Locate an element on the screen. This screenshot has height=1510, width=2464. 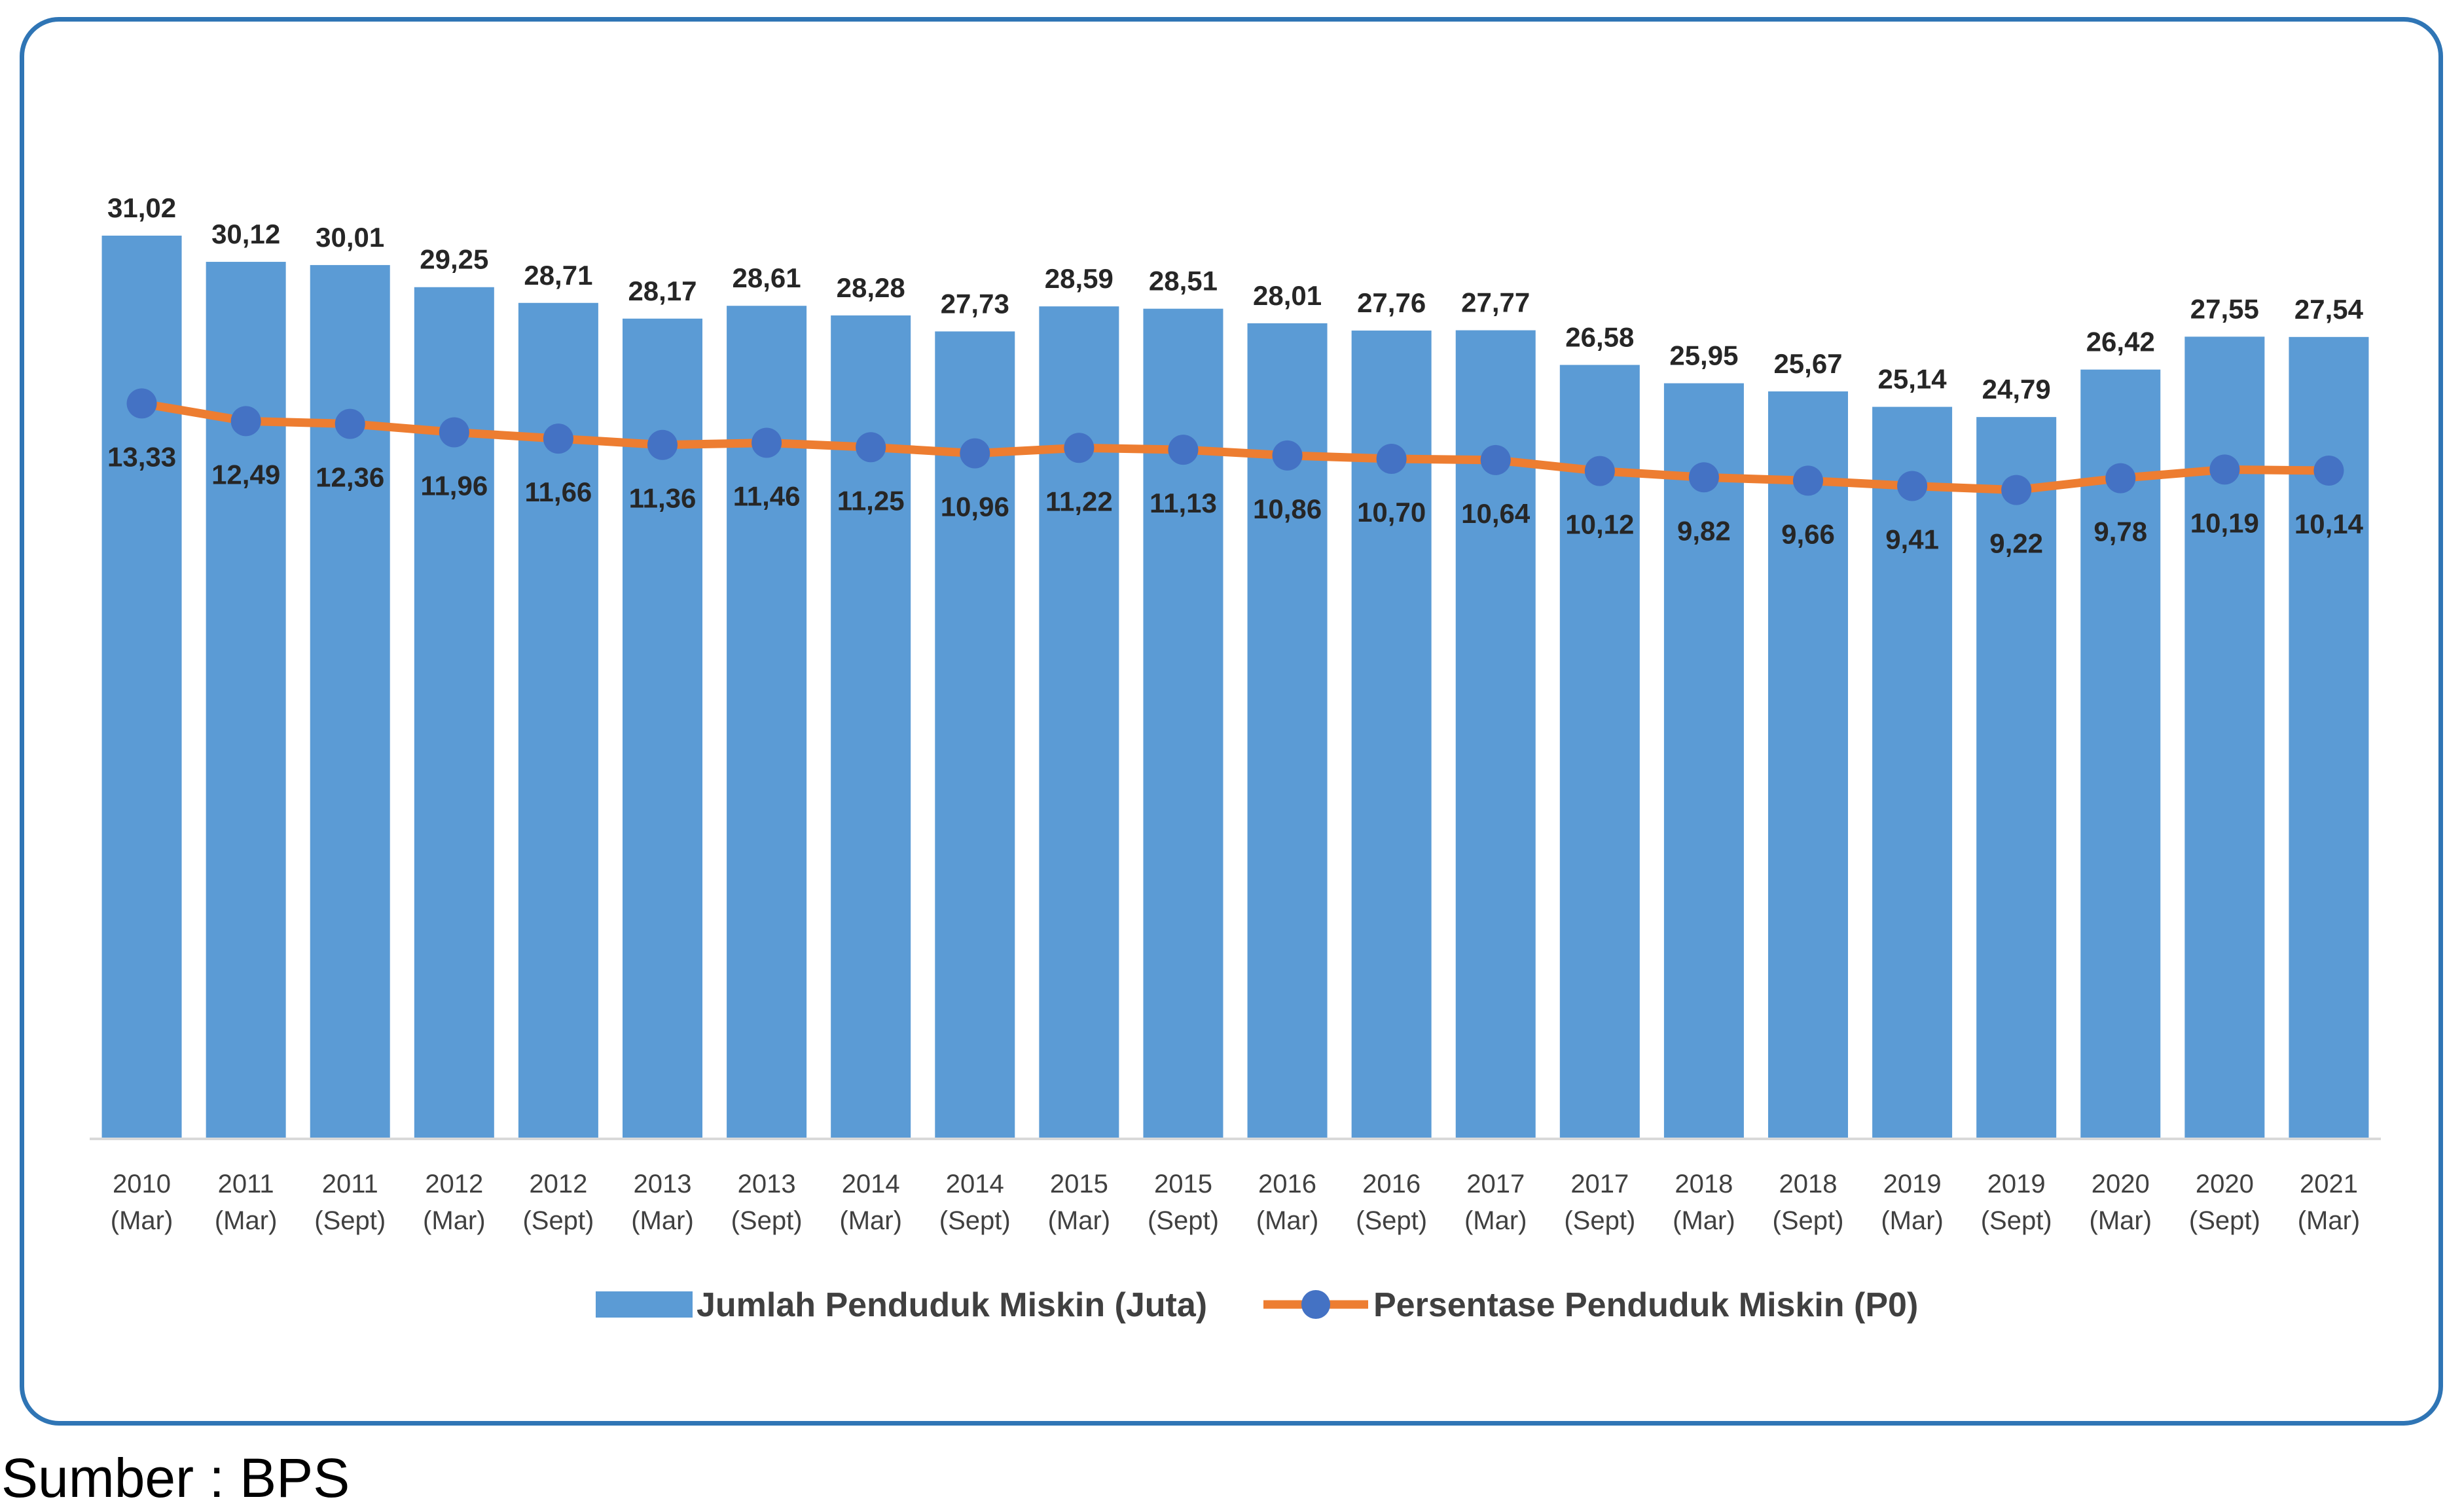
x-tick-label: 2010 is located at coordinates (142, 1184).